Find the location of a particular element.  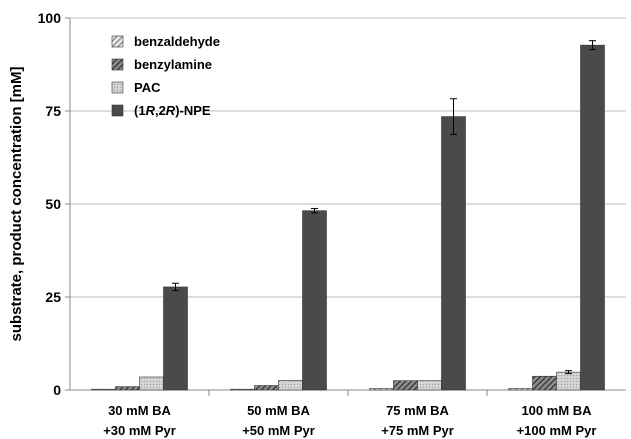

y-tick-label: 75 is located at coordinates (53, 111).